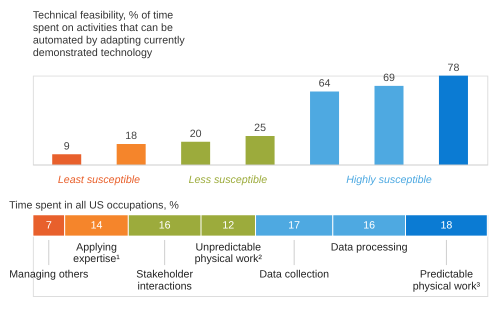 The width and height of the screenshot is (496, 325). I want to click on text: Data collection, so click(294, 274).